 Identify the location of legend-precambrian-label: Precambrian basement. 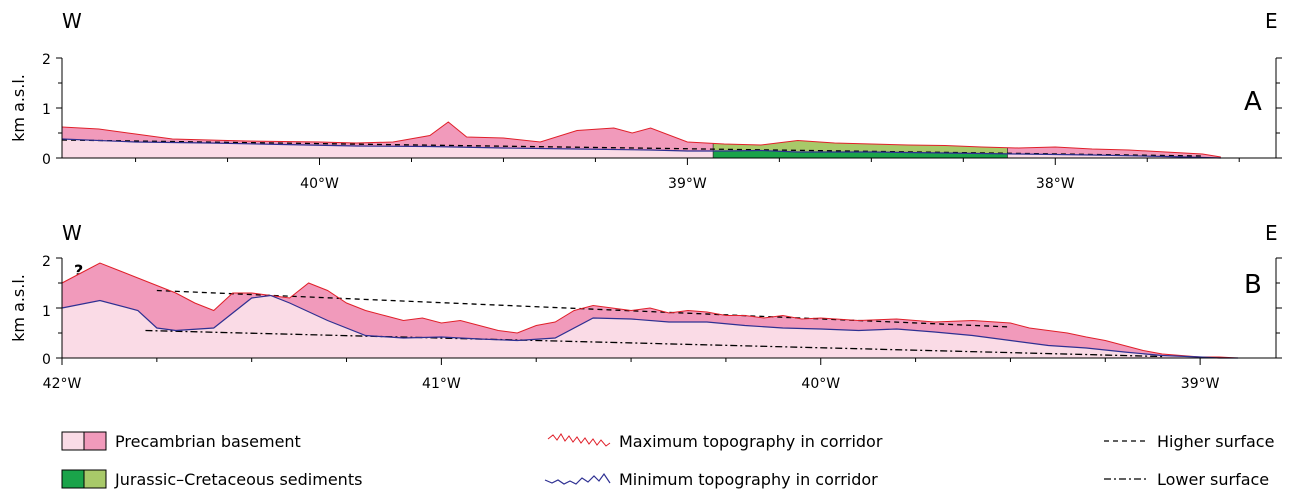
(208, 441).